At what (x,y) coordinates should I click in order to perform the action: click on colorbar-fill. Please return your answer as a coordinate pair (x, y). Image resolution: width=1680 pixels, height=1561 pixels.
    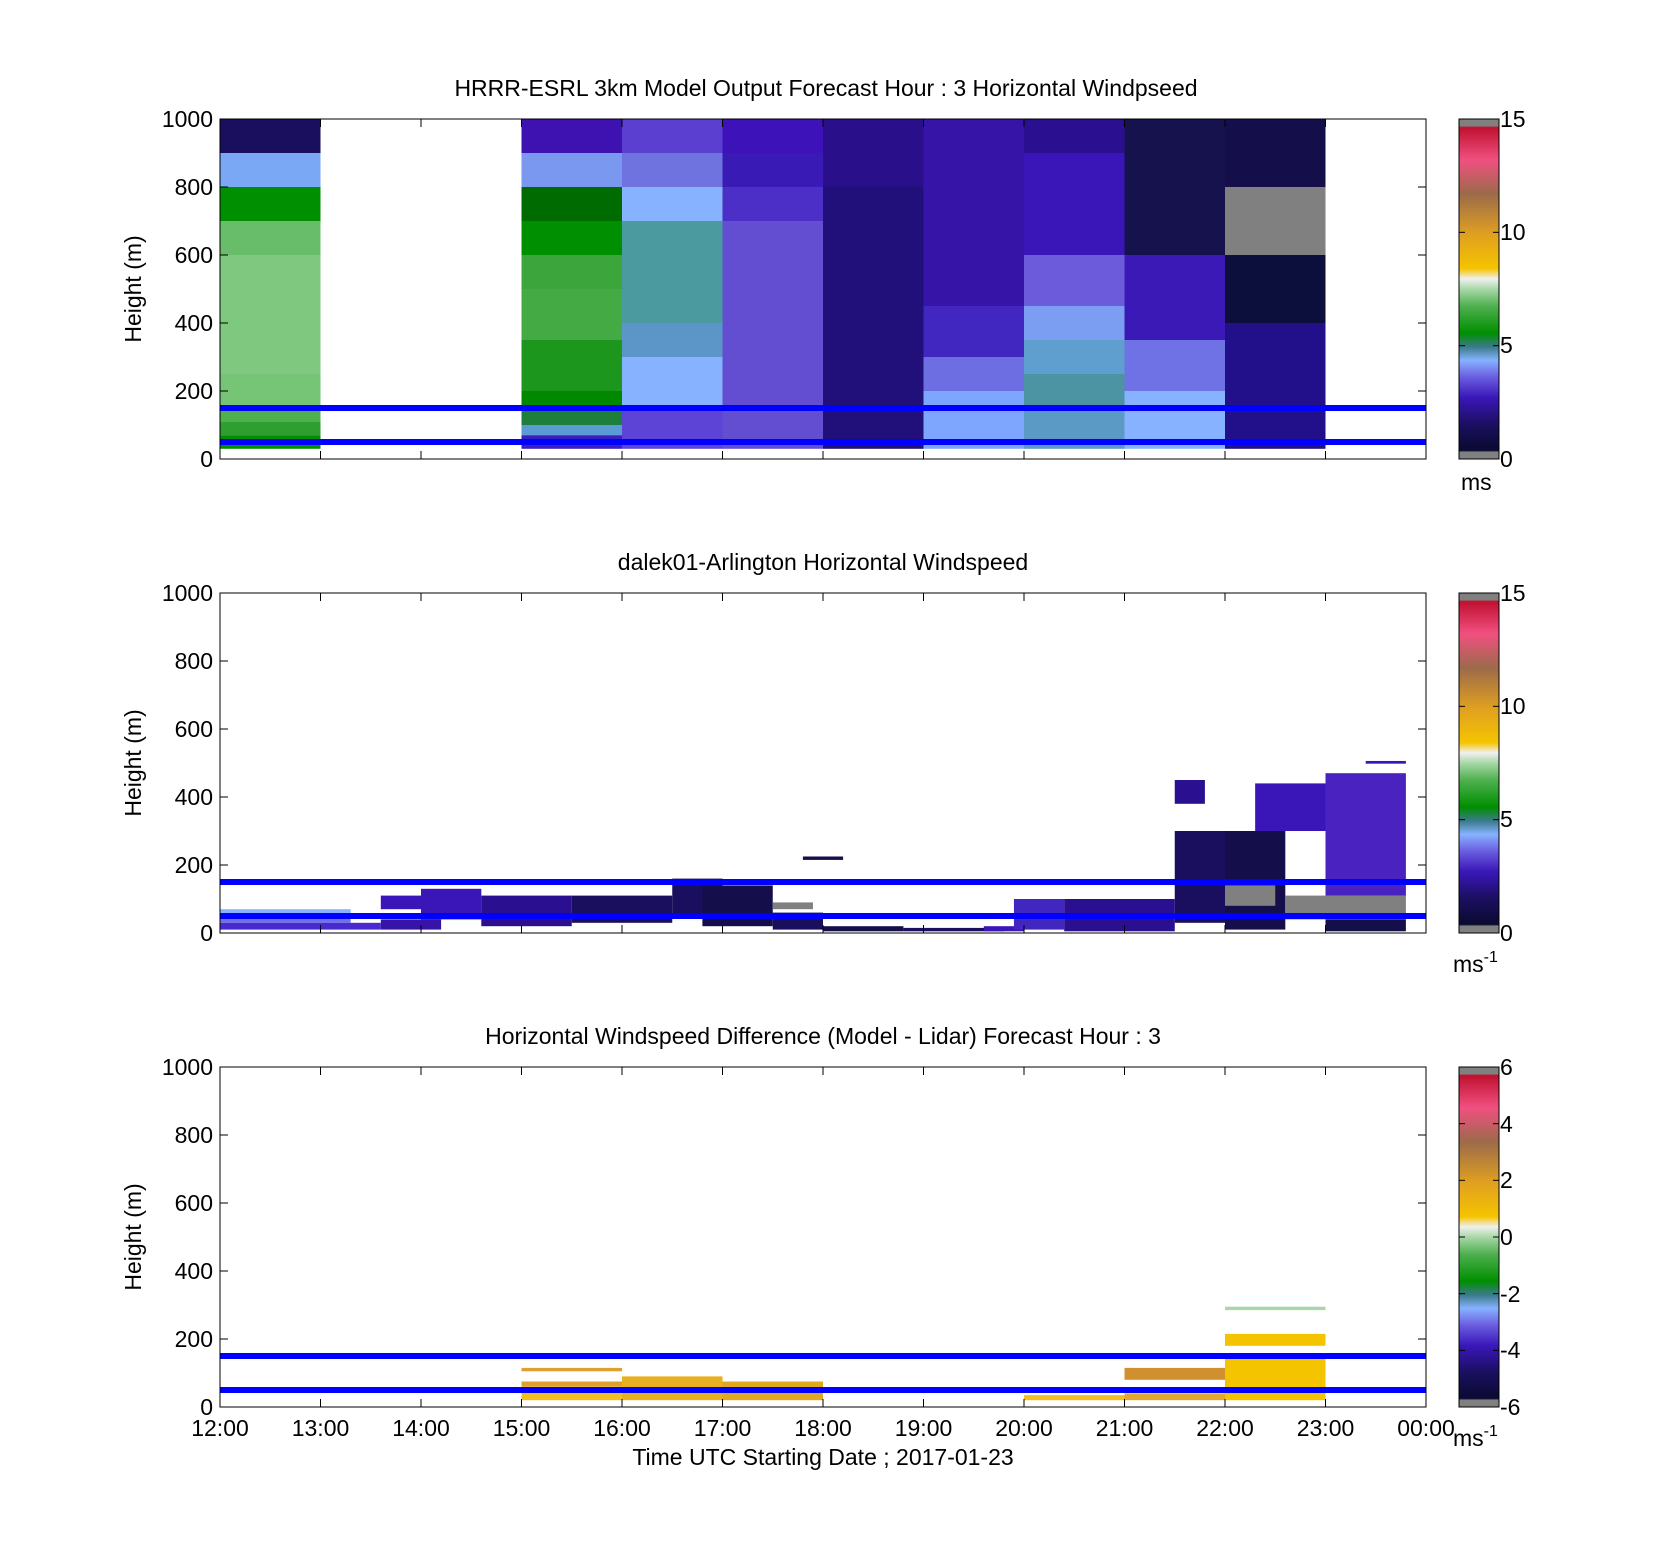
    Looking at the image, I should click on (1479, 763).